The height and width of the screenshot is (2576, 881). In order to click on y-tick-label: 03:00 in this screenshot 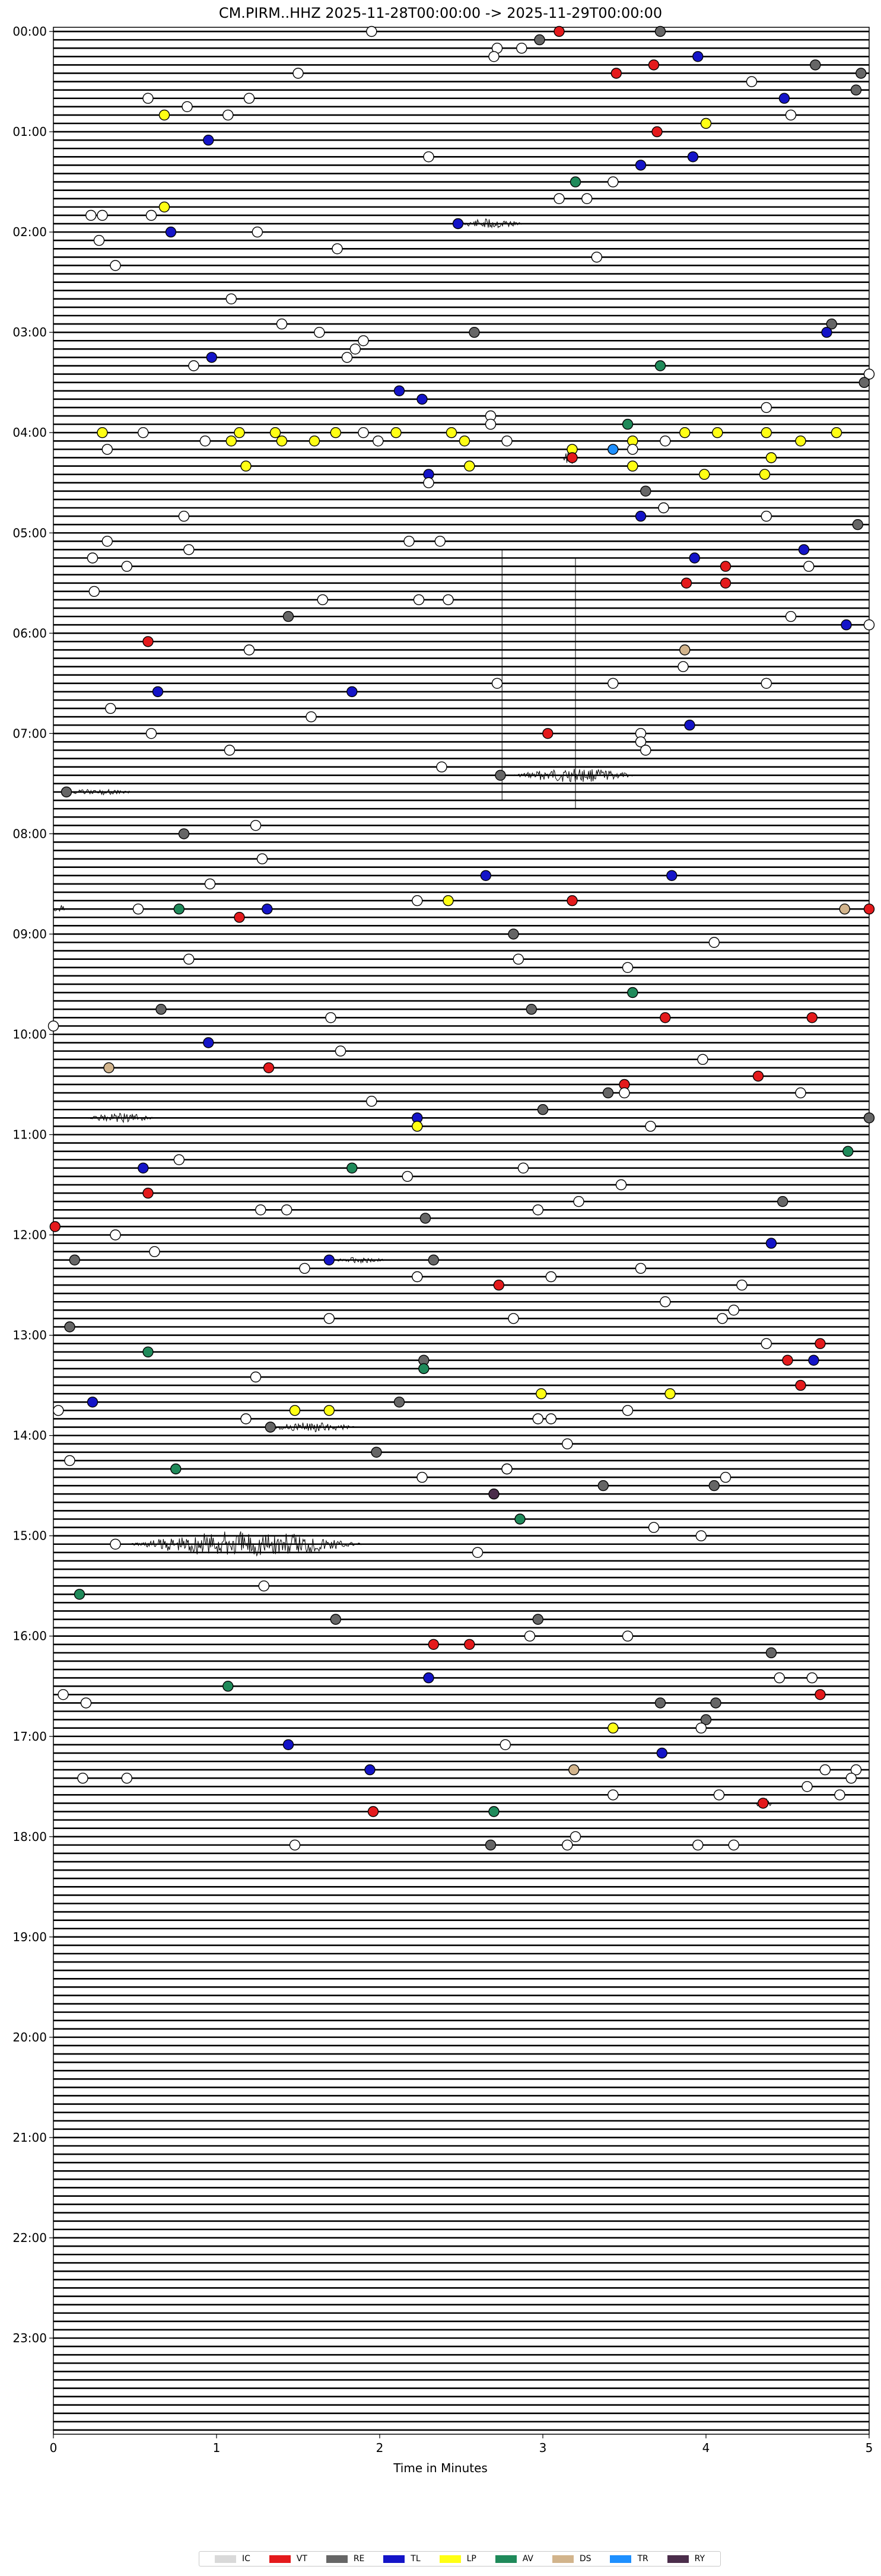, I will do `click(29, 332)`.